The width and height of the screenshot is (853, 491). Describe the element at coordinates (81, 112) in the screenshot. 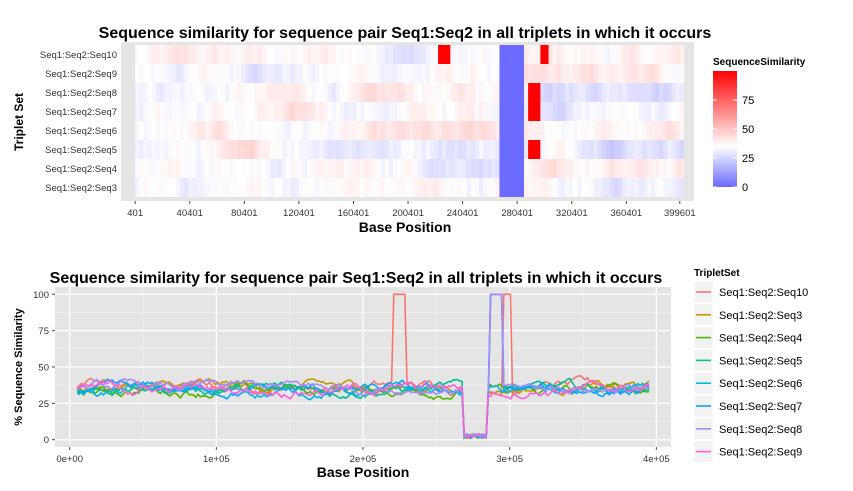

I see `heatmap-row-label: Seq1:Seq2:Seq7` at that location.